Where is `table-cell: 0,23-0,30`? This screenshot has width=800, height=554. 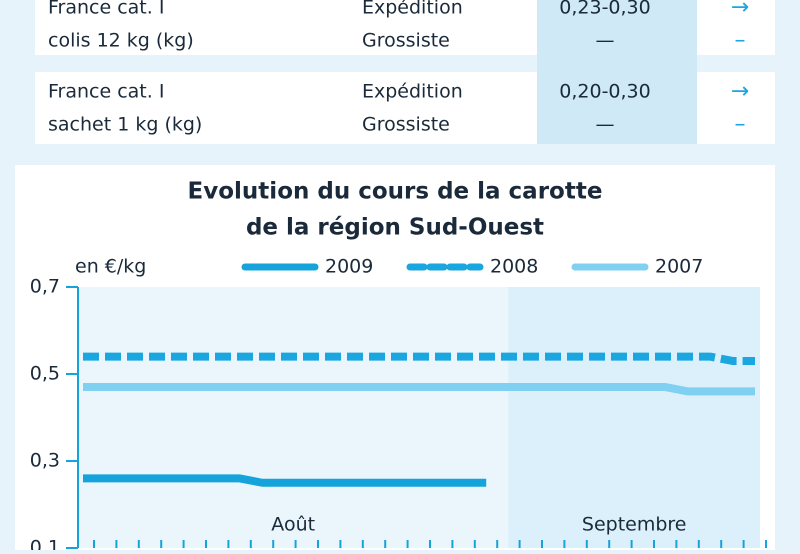 table-cell: 0,23-0,30 is located at coordinates (604, 9).